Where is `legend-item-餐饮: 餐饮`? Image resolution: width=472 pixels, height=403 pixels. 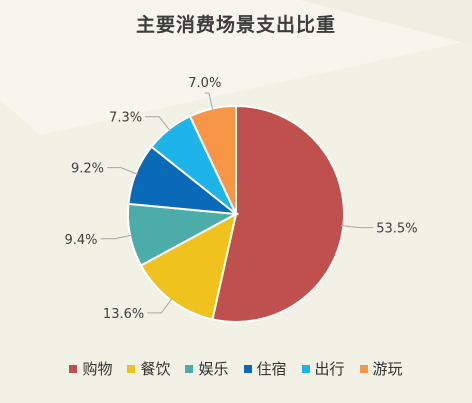
legend-item-餐饮: 餐饮 is located at coordinates (148, 368).